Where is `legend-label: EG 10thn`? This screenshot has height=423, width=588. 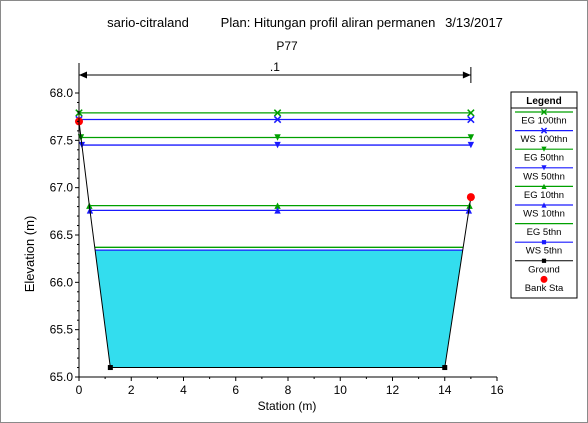 legend-label: EG 10thn is located at coordinates (544, 195).